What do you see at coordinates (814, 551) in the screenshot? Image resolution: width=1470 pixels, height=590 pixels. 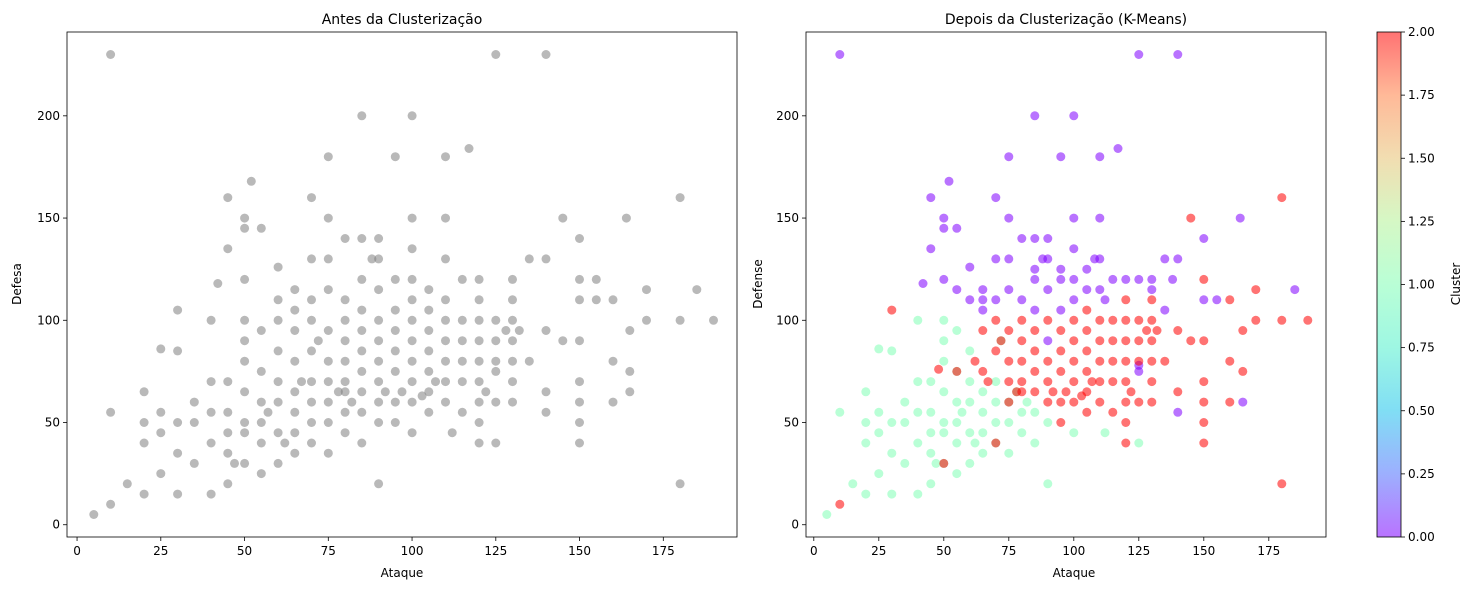 I see `x-tick-label: 0` at bounding box center [814, 551].